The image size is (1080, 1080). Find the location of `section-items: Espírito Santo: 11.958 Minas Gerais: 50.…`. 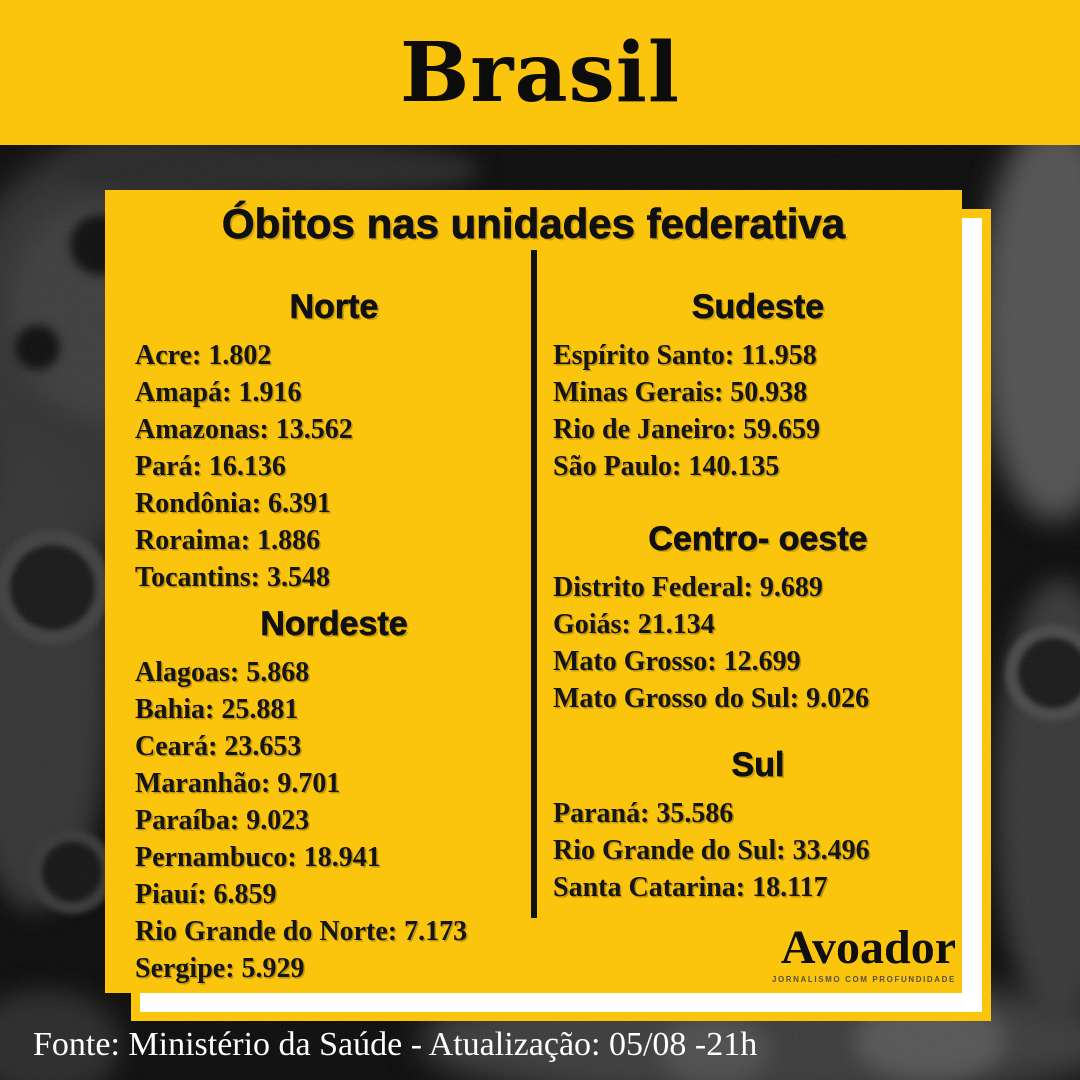

section-items: Espírito Santo: 11.958 Minas Gerais: 50.… is located at coordinates (758, 411).